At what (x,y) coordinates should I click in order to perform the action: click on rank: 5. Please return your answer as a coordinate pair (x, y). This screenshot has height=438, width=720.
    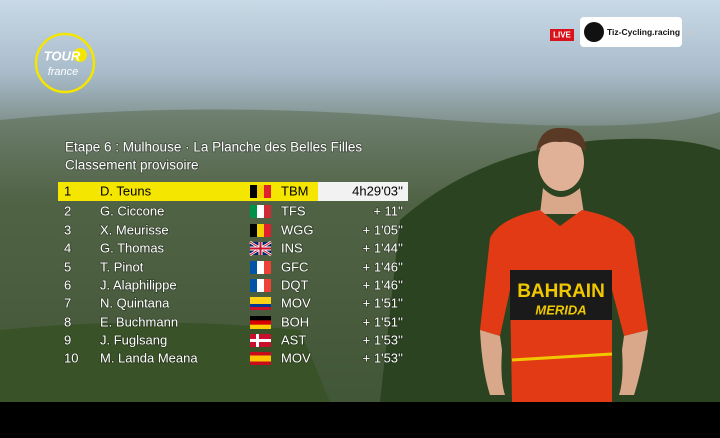
    Looking at the image, I should click on (67, 266).